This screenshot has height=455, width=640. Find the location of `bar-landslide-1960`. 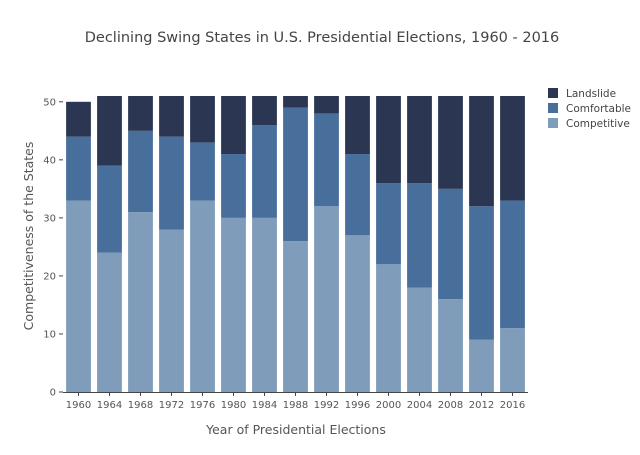

bar-landslide-1960 is located at coordinates (78, 119).